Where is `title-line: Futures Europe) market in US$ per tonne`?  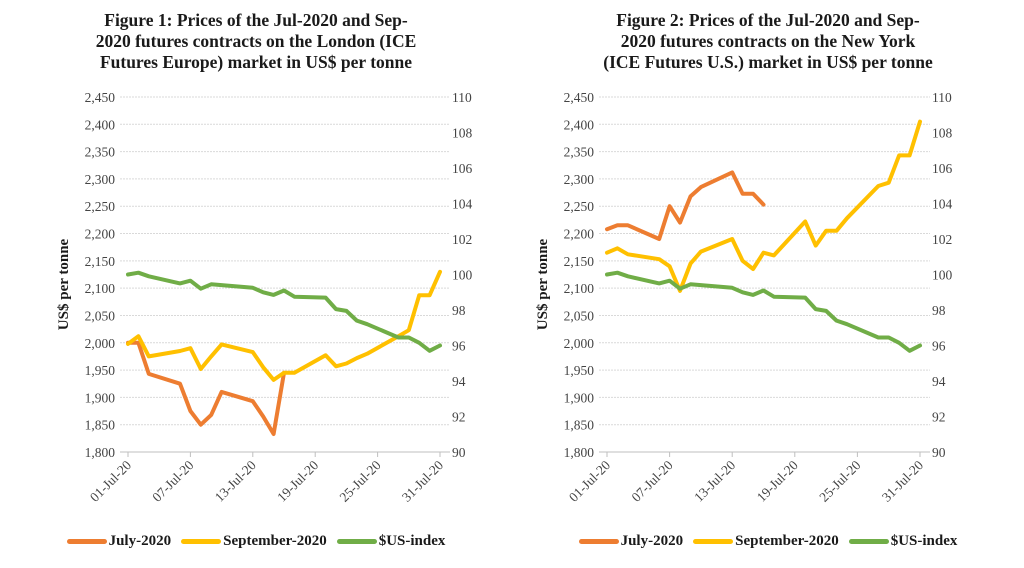
title-line: Futures Europe) market in US$ per tonne is located at coordinates (256, 62).